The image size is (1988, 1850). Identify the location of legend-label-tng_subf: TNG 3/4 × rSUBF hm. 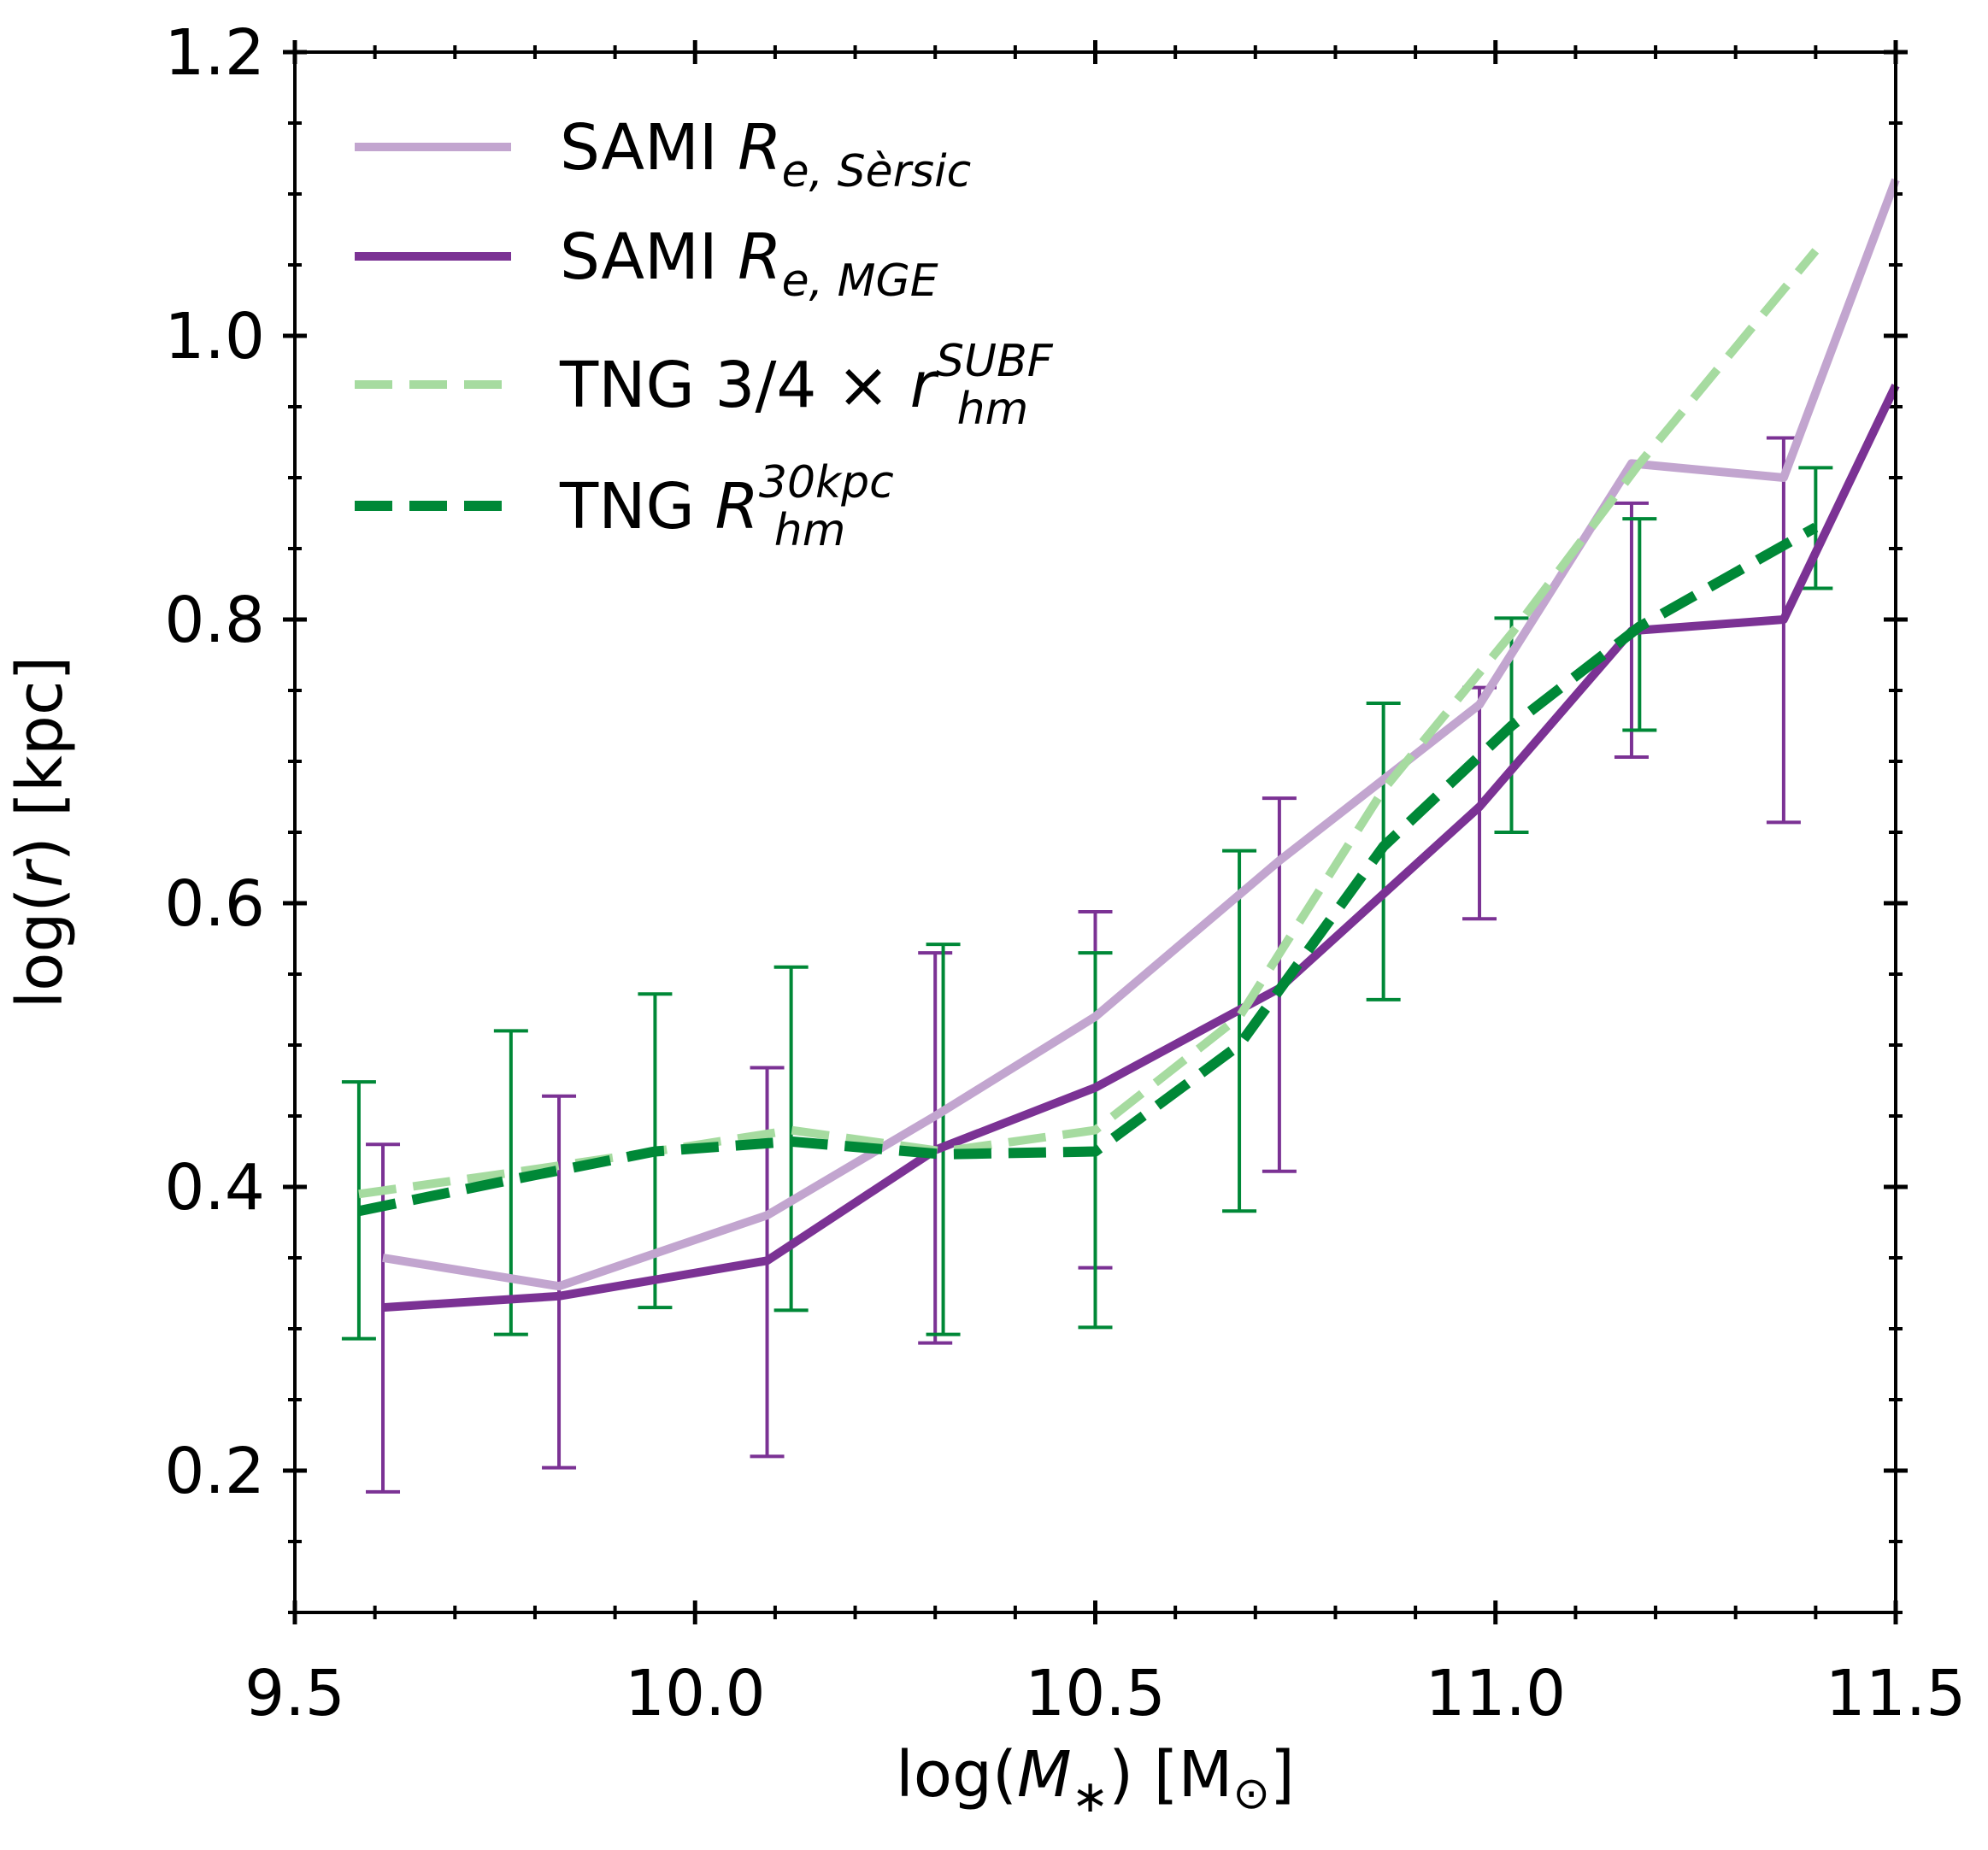
(806, 386).